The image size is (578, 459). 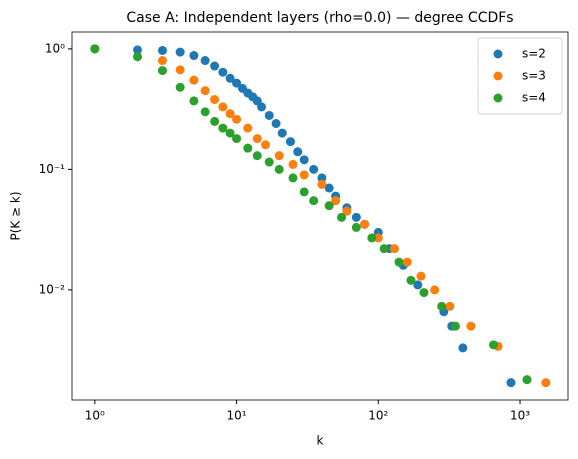 I want to click on x-tick-label: 10⁰, so click(x=95, y=416).